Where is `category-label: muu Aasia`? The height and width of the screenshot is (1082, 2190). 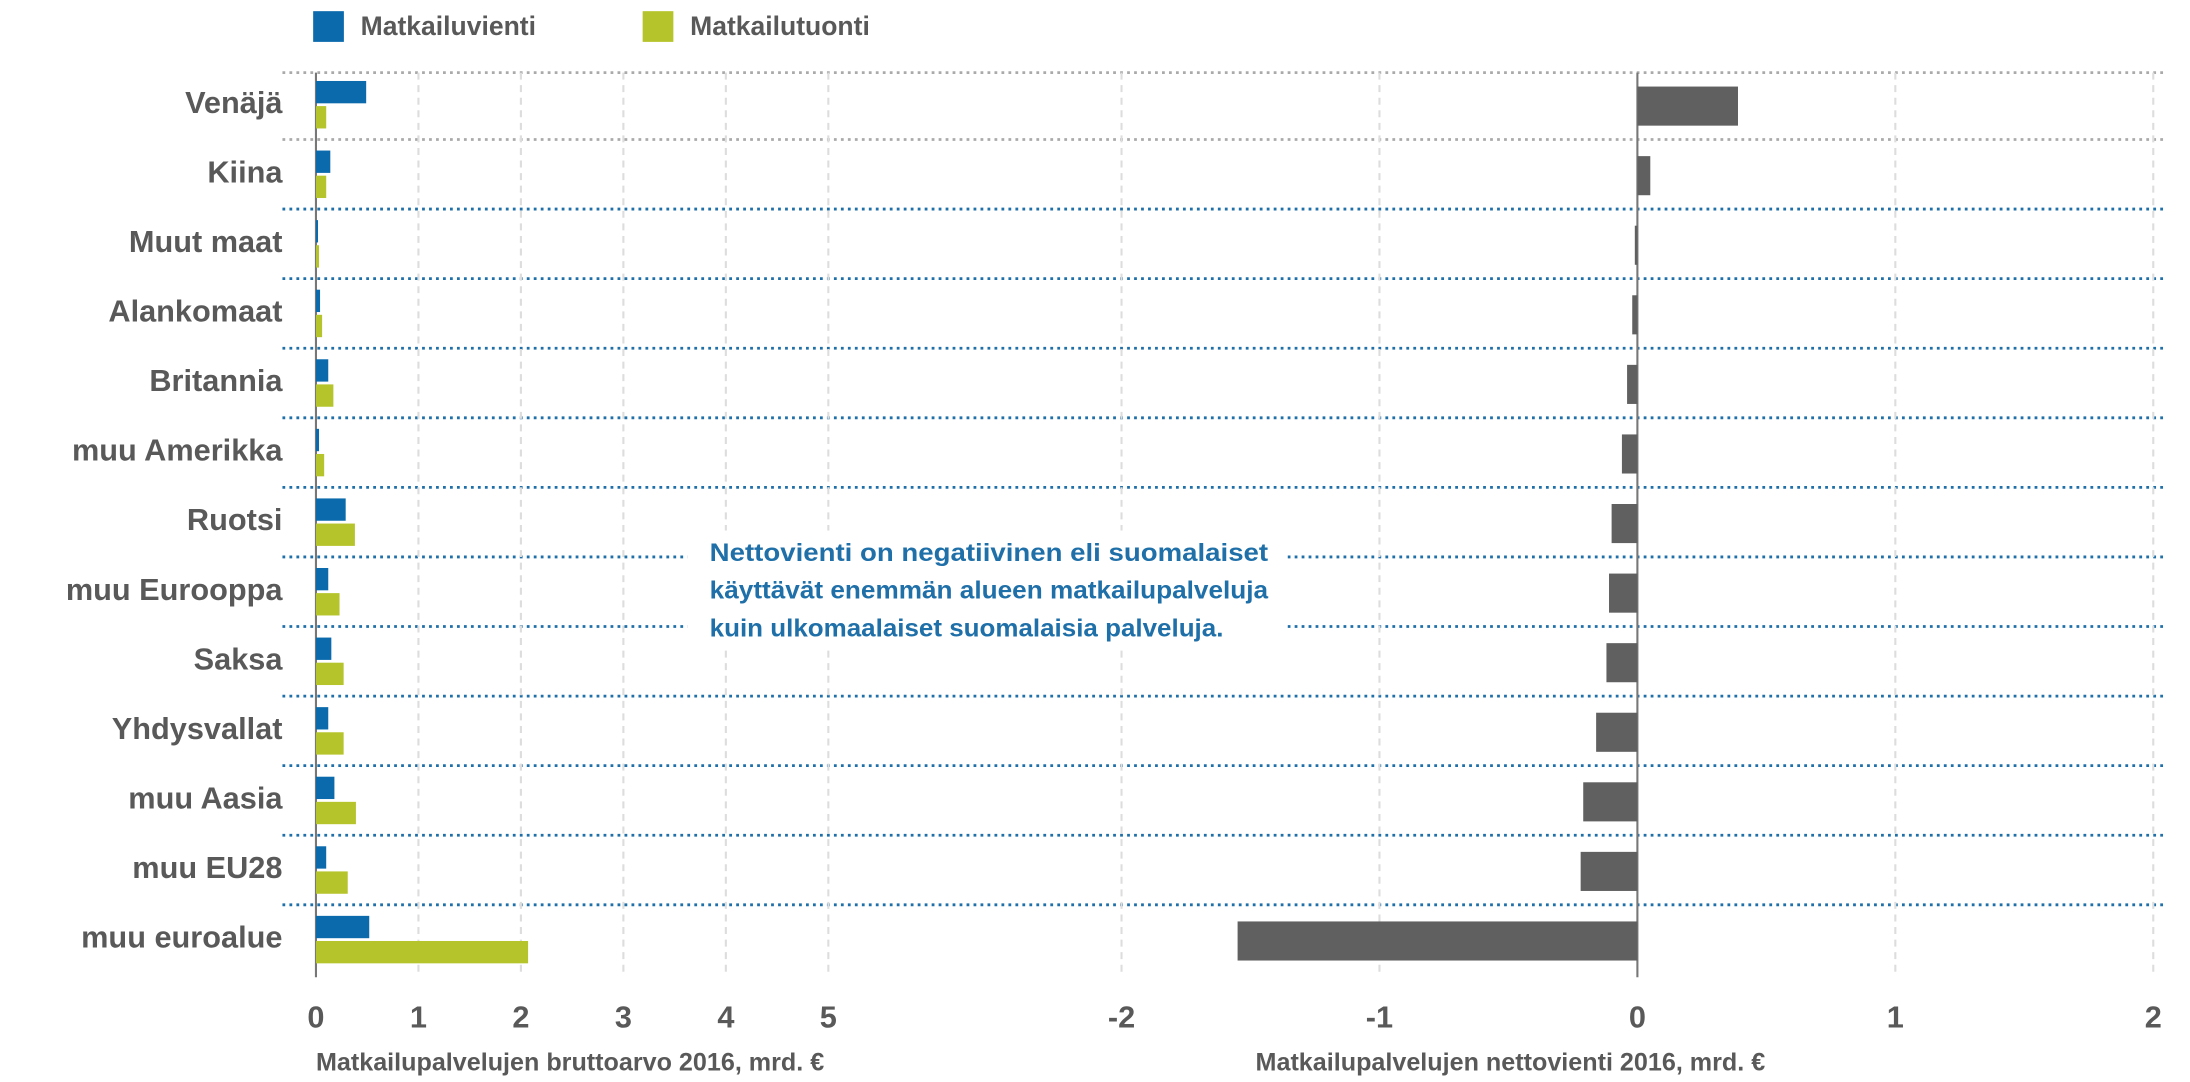
category-label: muu Aasia is located at coordinates (205, 798).